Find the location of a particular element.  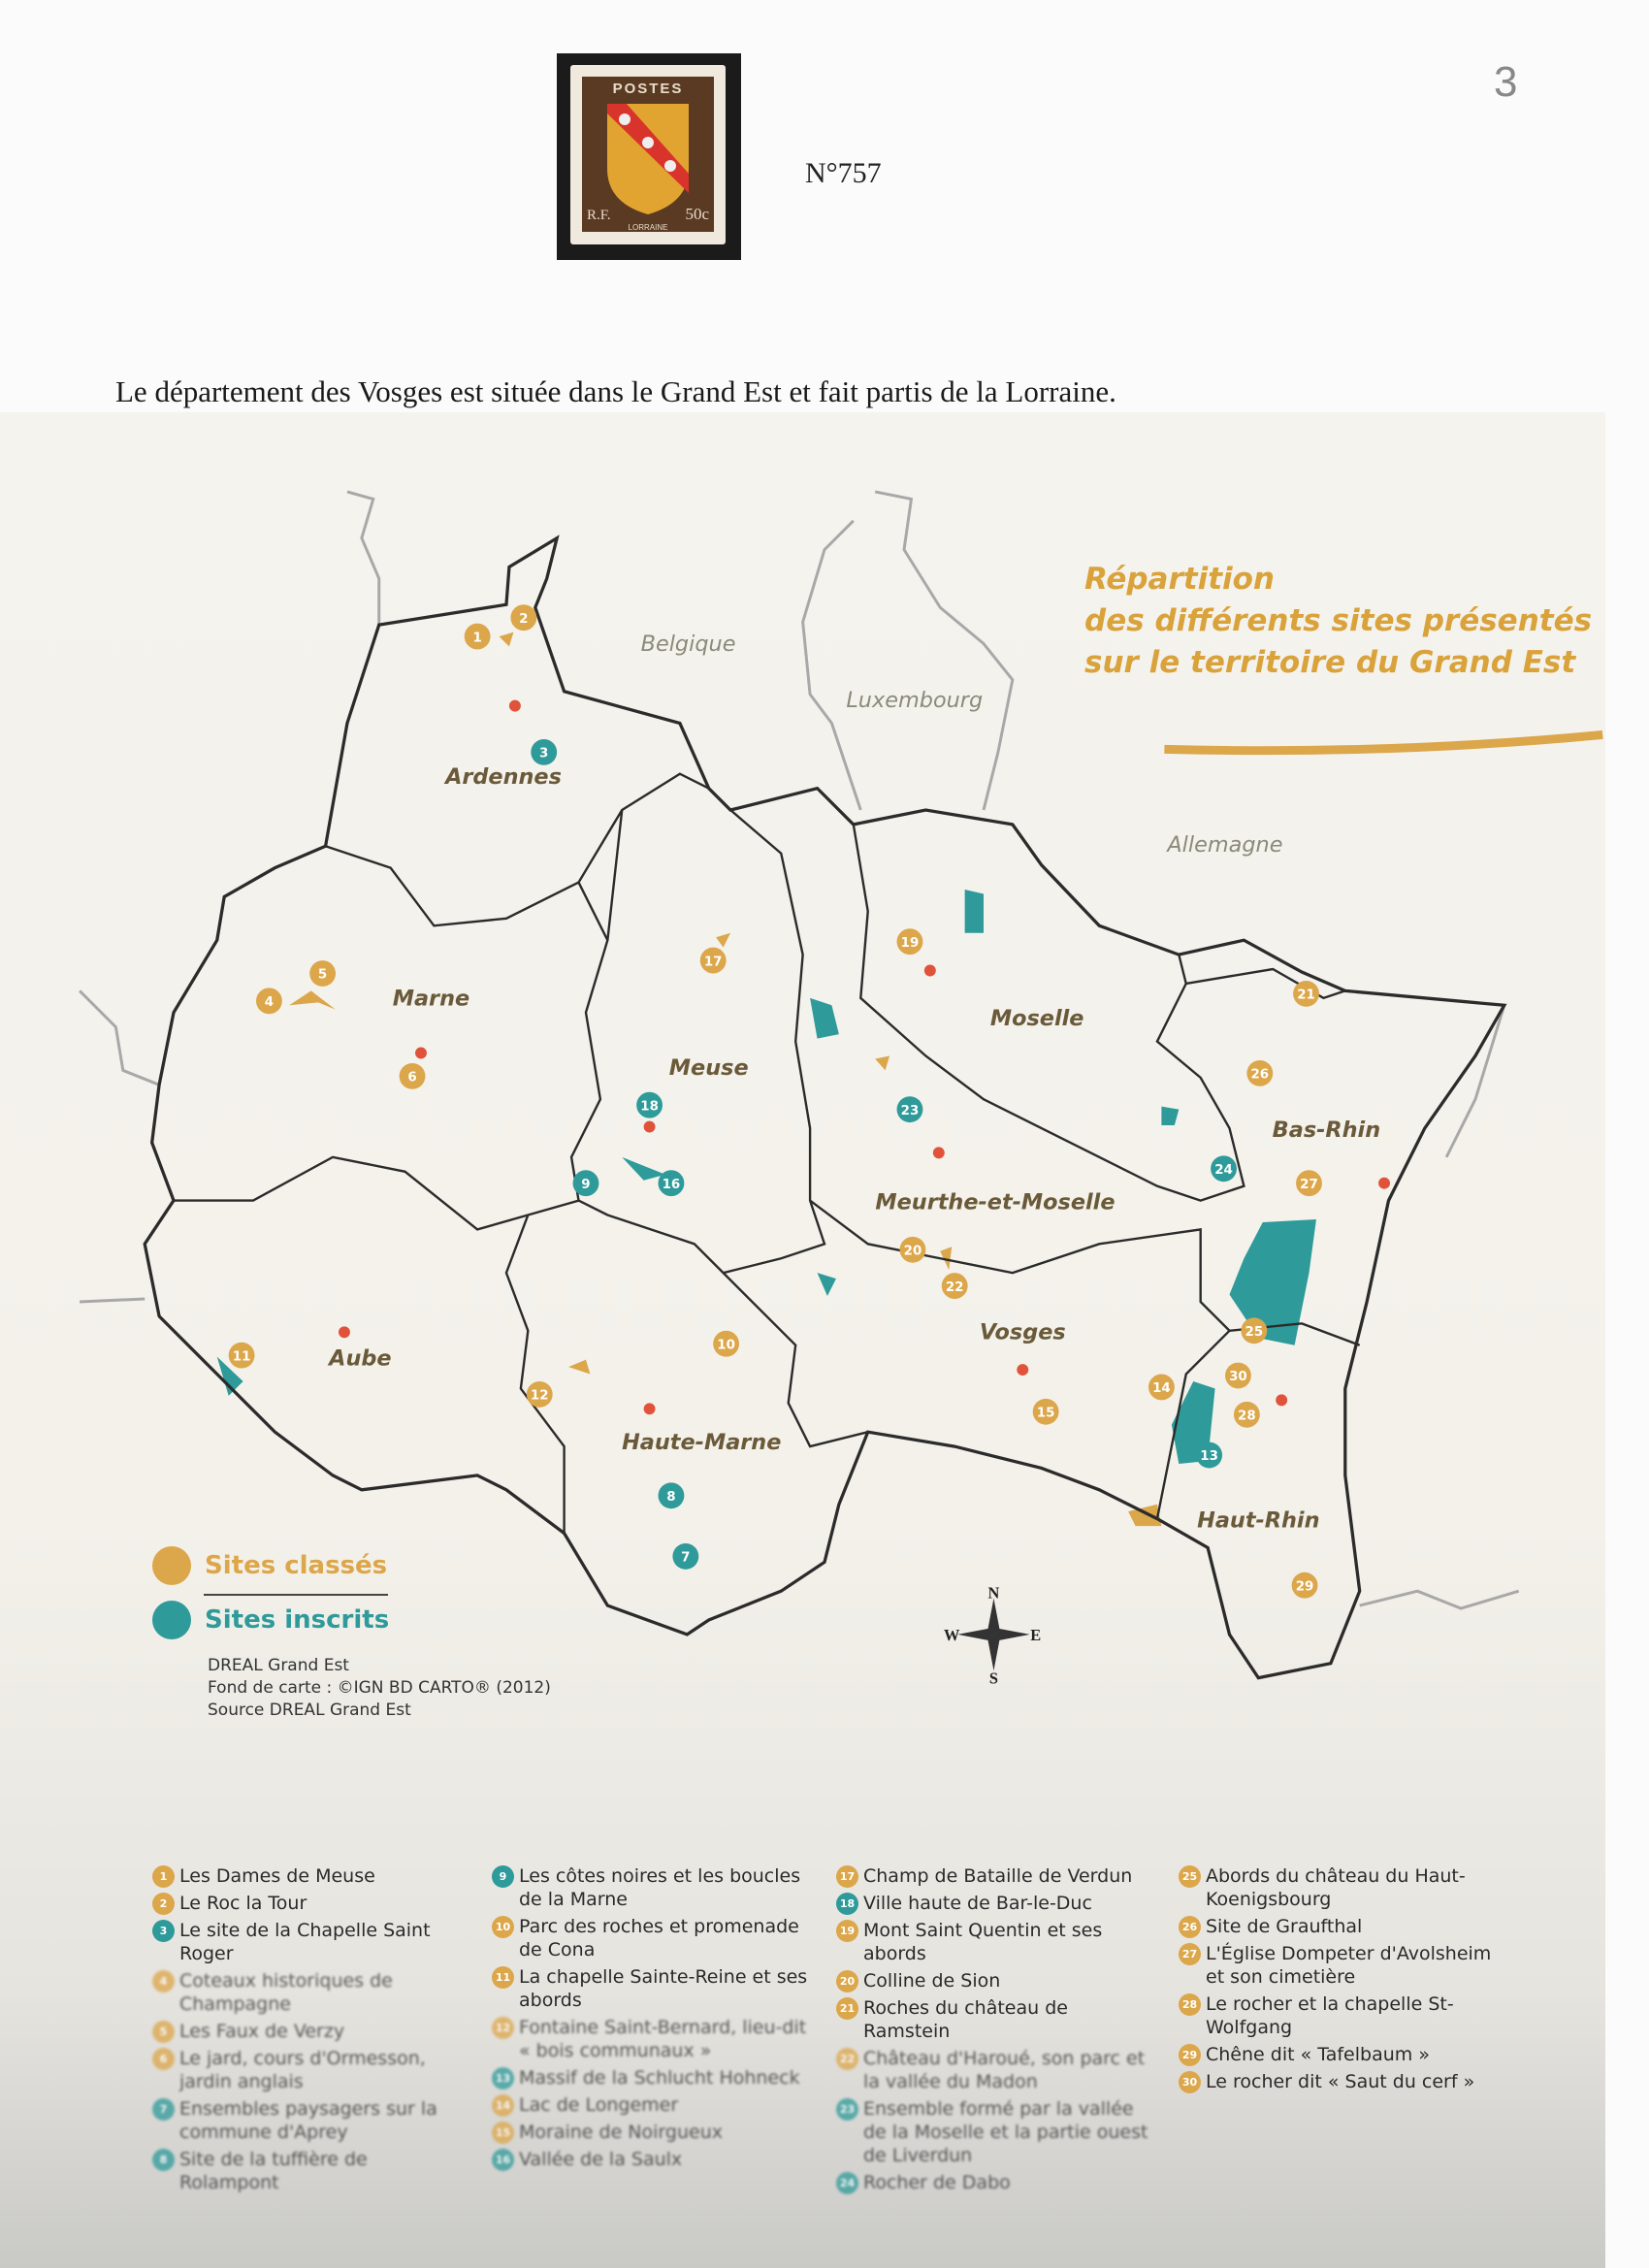

marker-number: 21 is located at coordinates (1306, 995).